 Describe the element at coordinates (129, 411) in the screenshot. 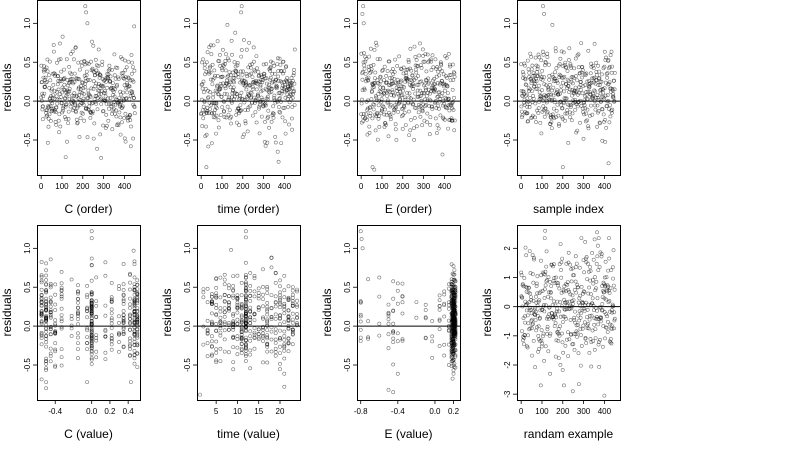

I see `x-tick-label: 0.4` at that location.